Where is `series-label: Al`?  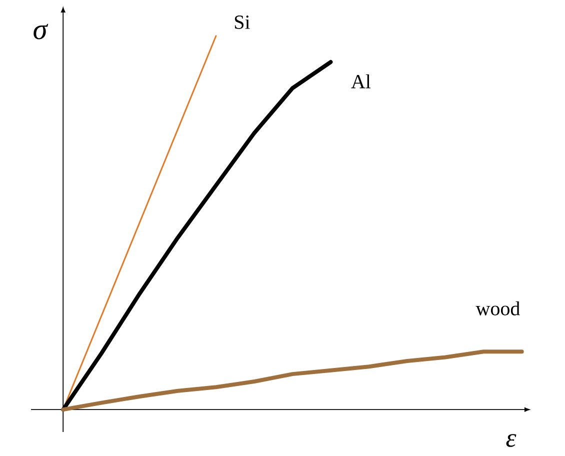
series-label: Al is located at coordinates (361, 81).